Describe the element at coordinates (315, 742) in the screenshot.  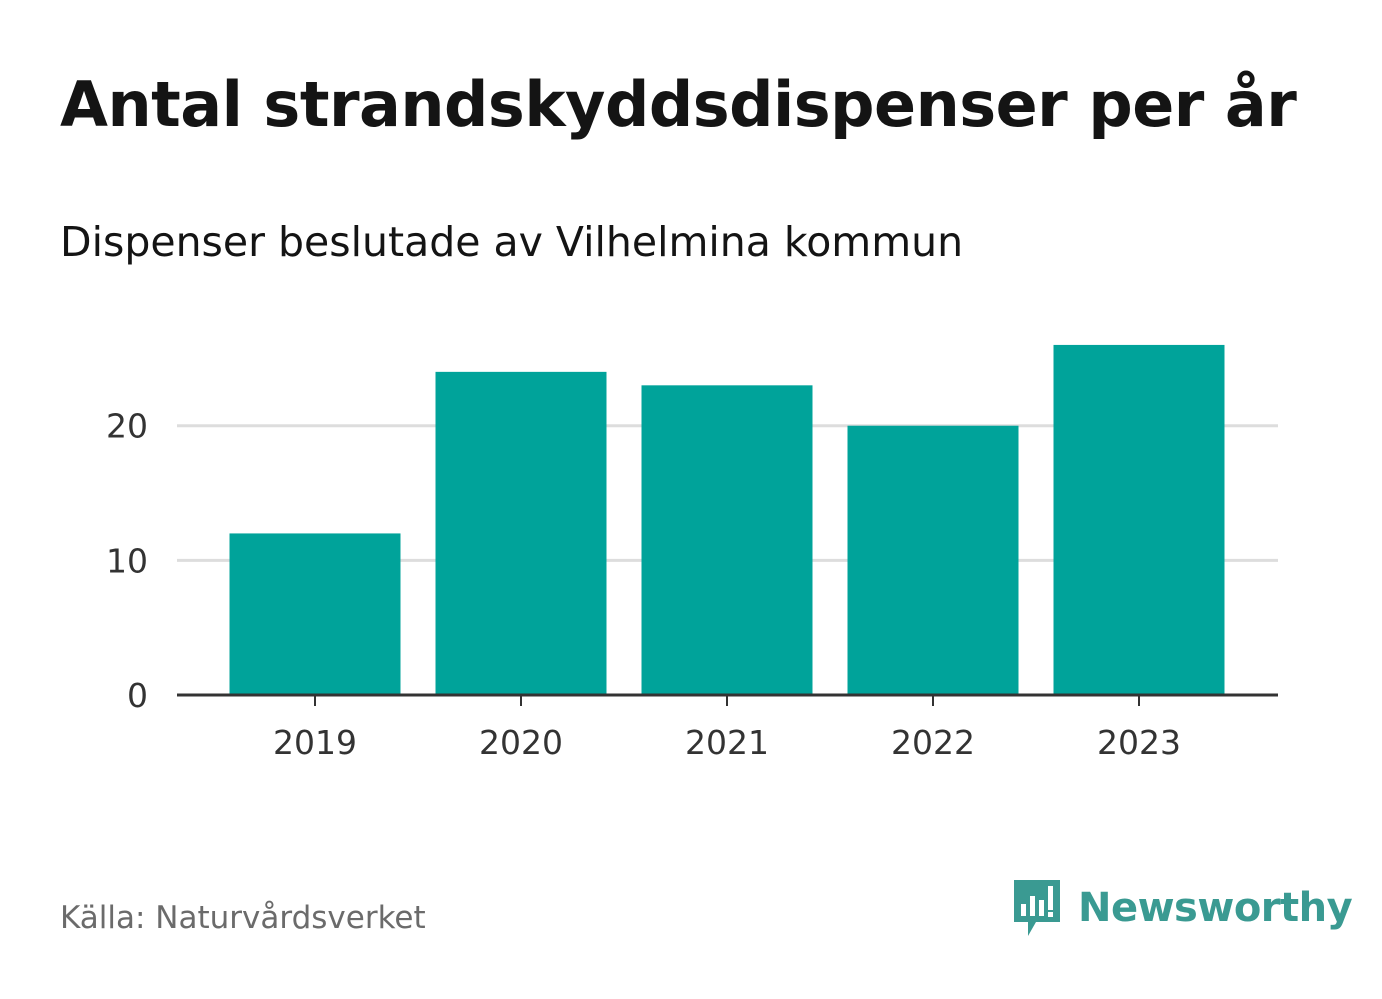
I see `x-tick-label: 2019` at that location.